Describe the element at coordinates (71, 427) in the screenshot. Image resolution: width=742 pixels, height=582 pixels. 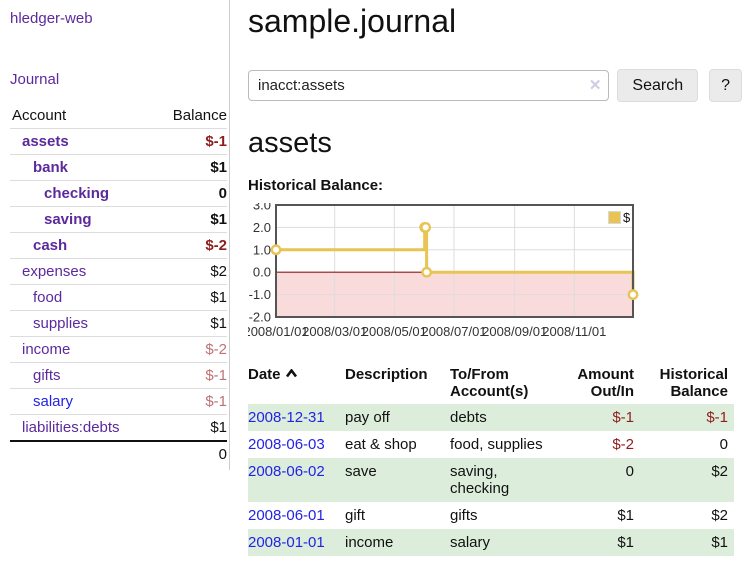
I see `account-link-liabilities-debts: liabilities:debts` at that location.